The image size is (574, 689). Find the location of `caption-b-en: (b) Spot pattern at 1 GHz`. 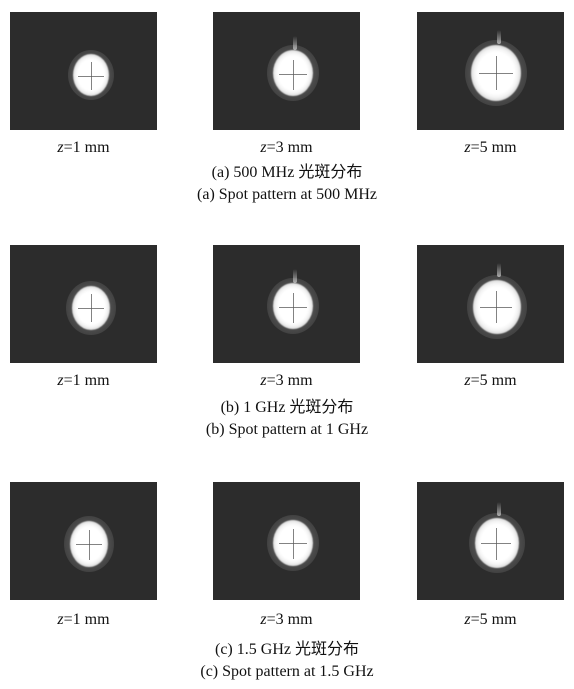

caption-b-en: (b) Spot pattern at 1 GHz is located at coordinates (287, 429).